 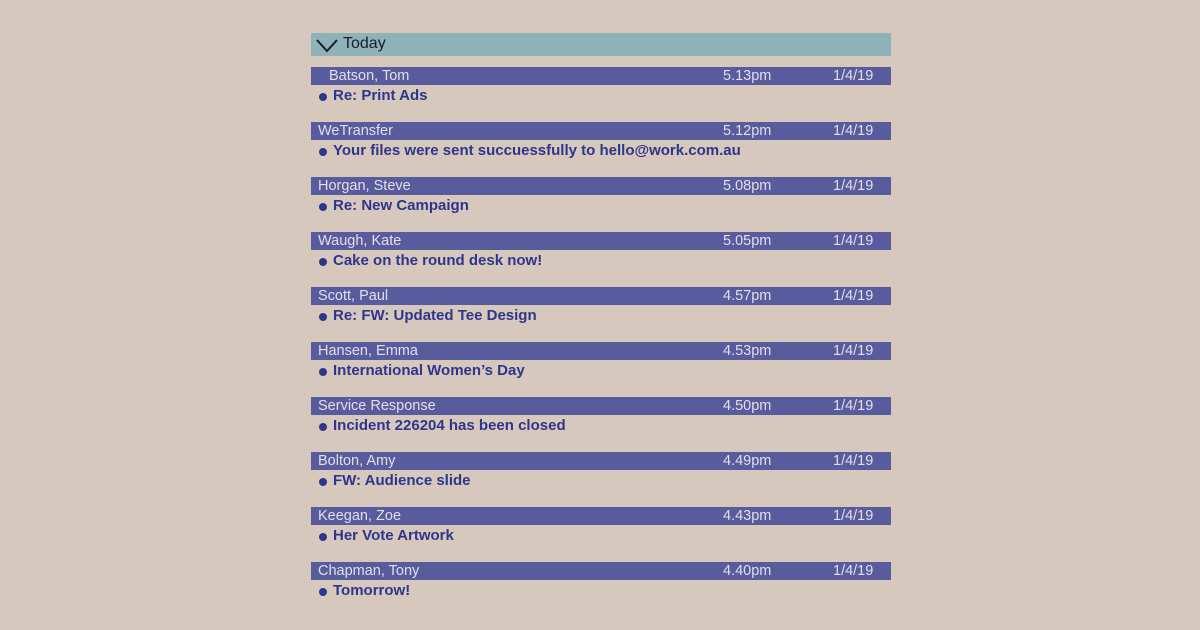 What do you see at coordinates (393, 535) in the screenshot?
I see `message-subject: Her Vote Artwork` at bounding box center [393, 535].